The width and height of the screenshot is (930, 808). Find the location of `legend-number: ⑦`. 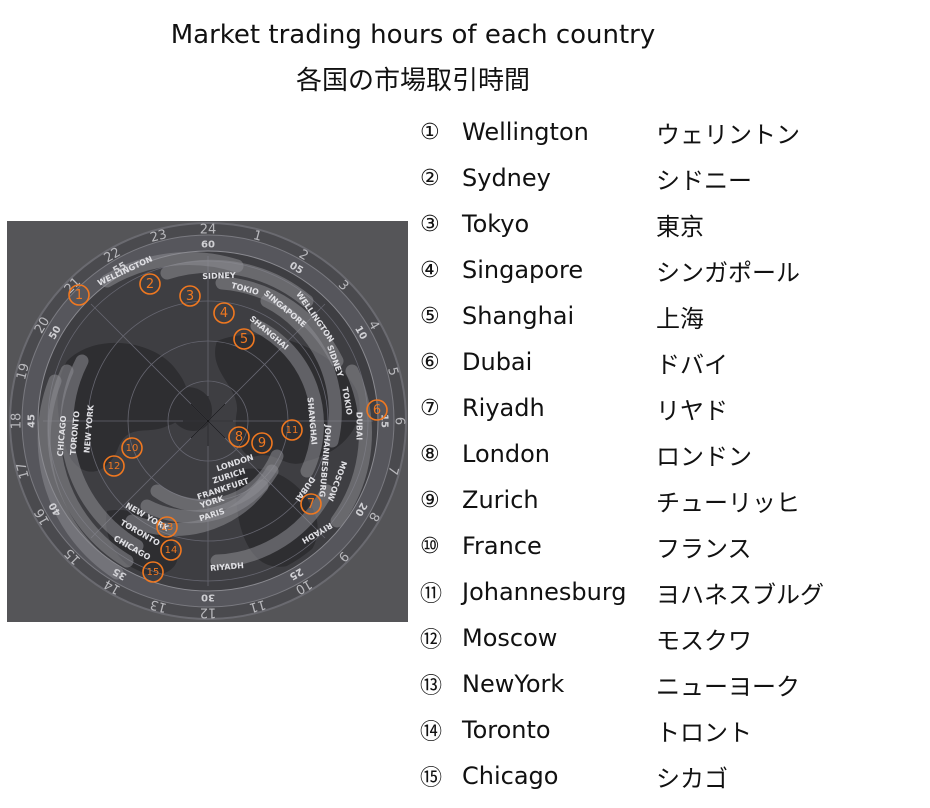

legend-number: ⑦ is located at coordinates (430, 408).